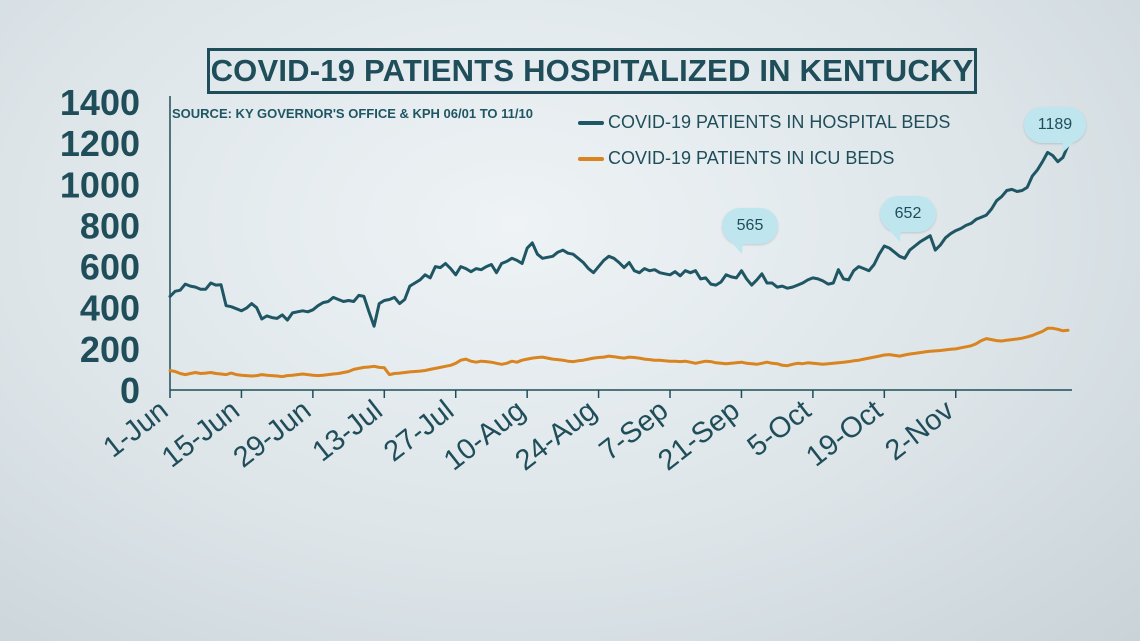  I want to click on callout-1189: 1189, so click(1055, 125).